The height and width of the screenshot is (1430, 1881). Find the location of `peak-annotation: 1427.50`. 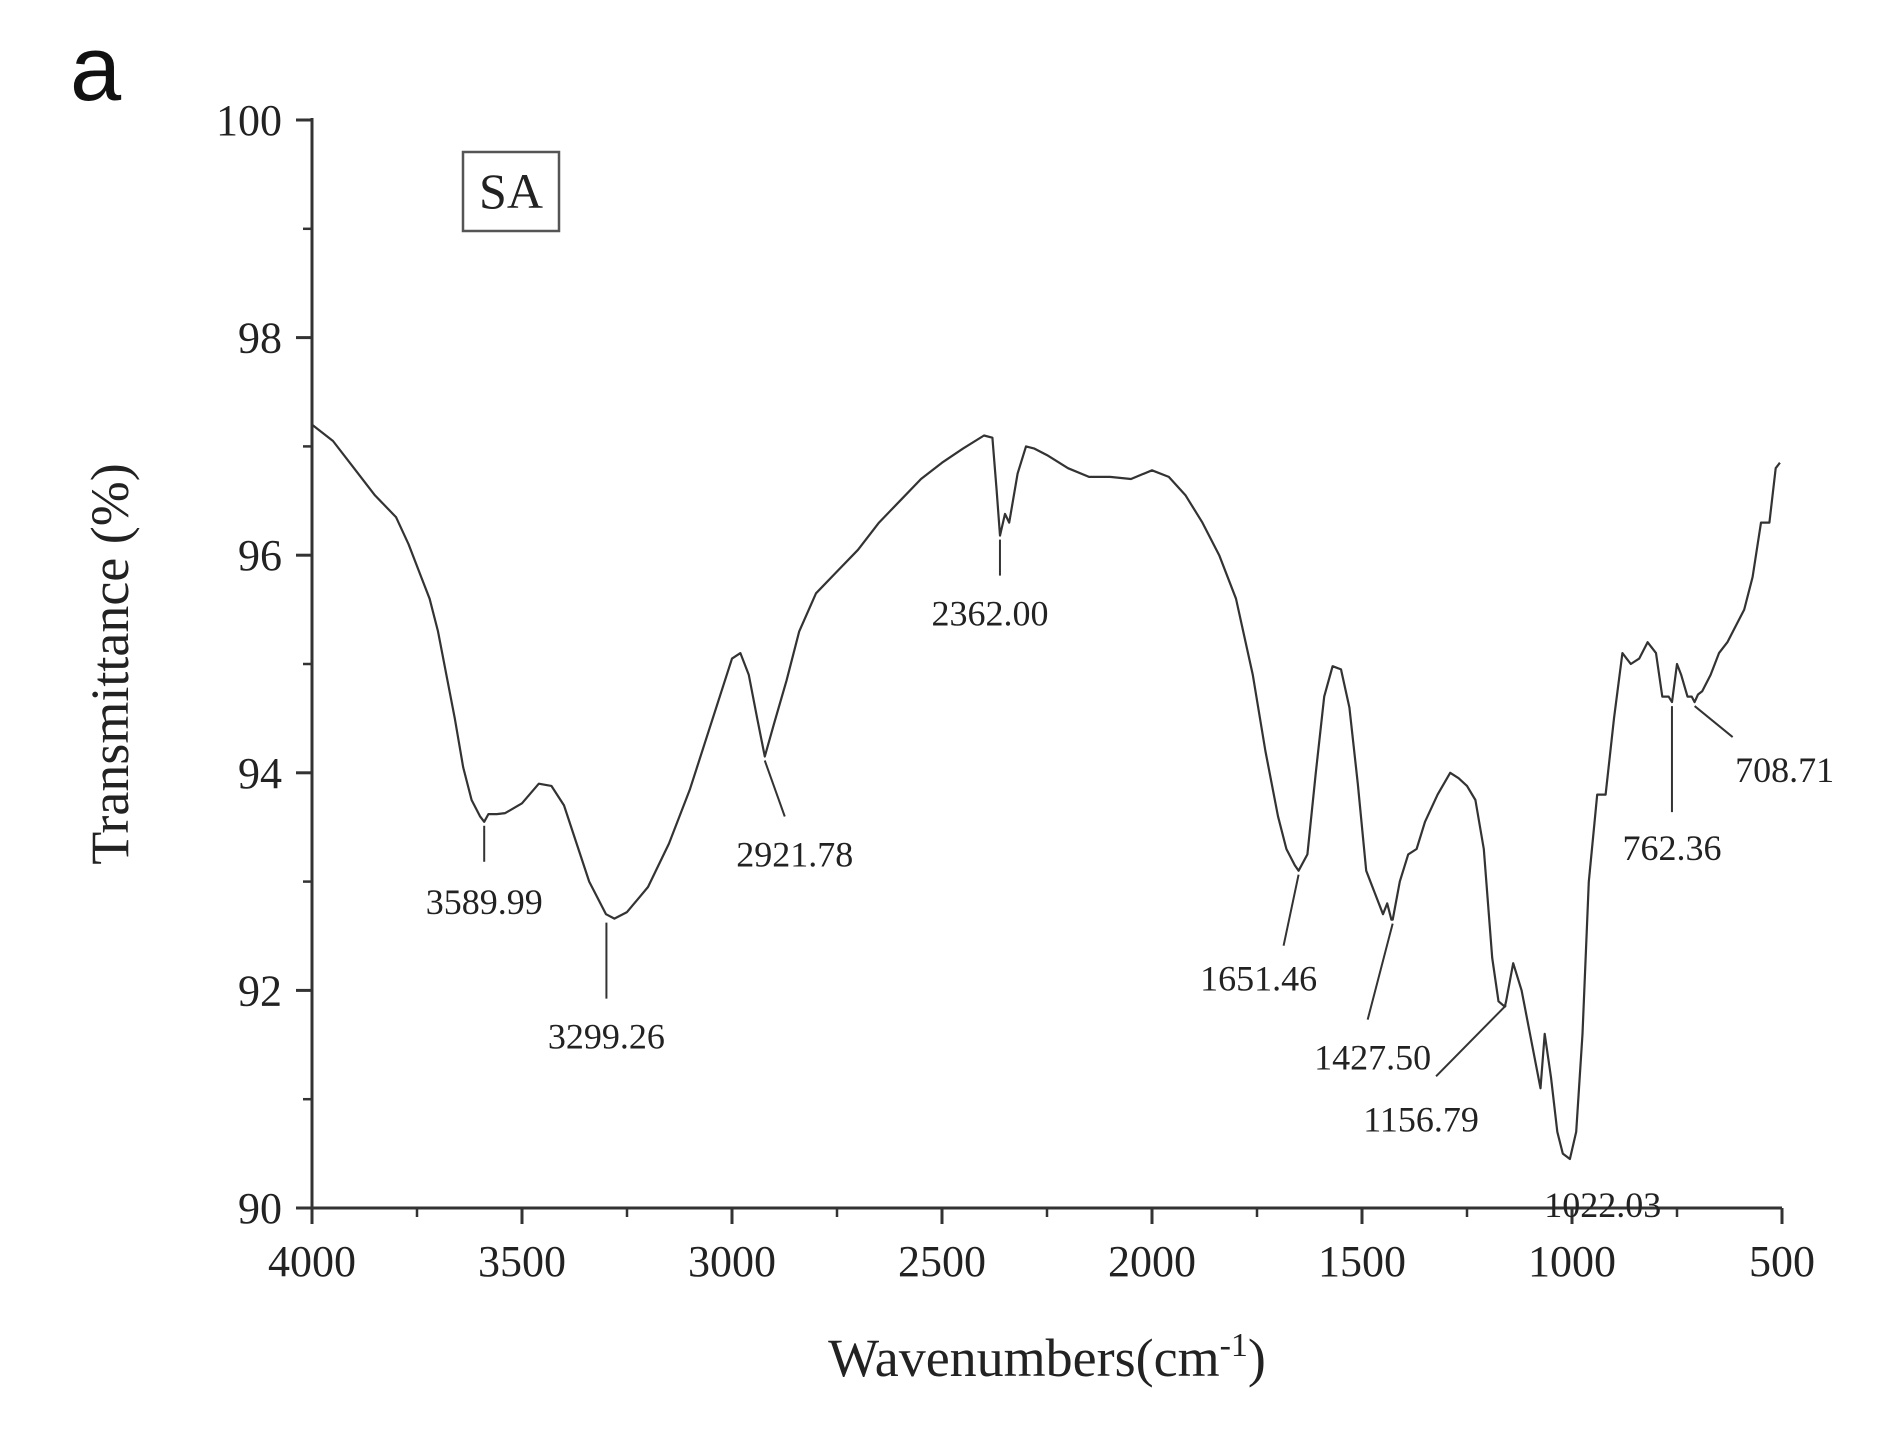

peak-annotation: 1427.50 is located at coordinates (1372, 1000).